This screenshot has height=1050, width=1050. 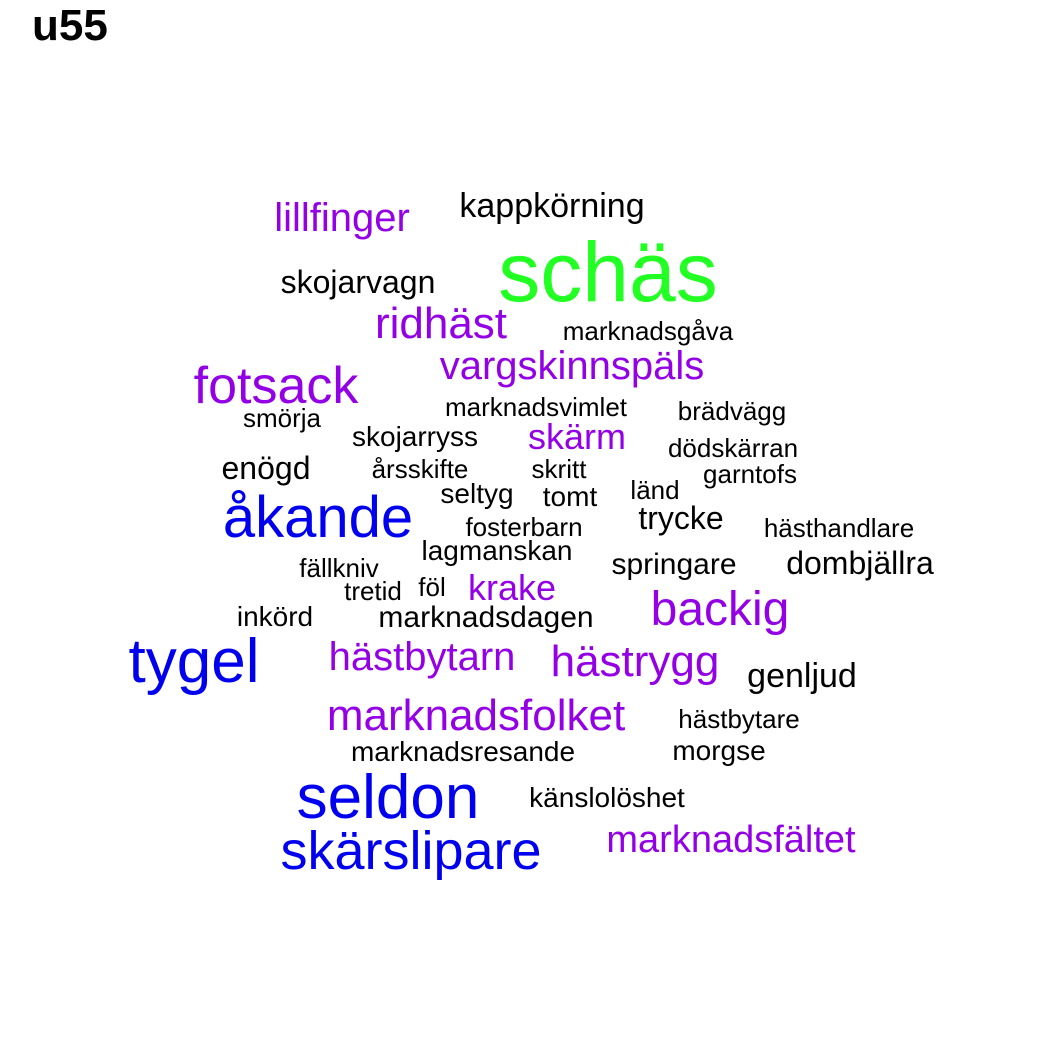 I want to click on page-title: u55, so click(x=70, y=25).